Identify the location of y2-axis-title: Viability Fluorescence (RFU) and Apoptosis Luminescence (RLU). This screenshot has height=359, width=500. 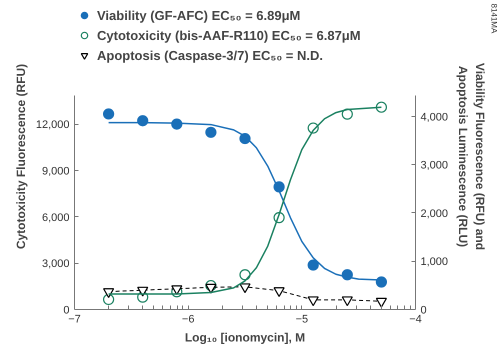
(471, 156).